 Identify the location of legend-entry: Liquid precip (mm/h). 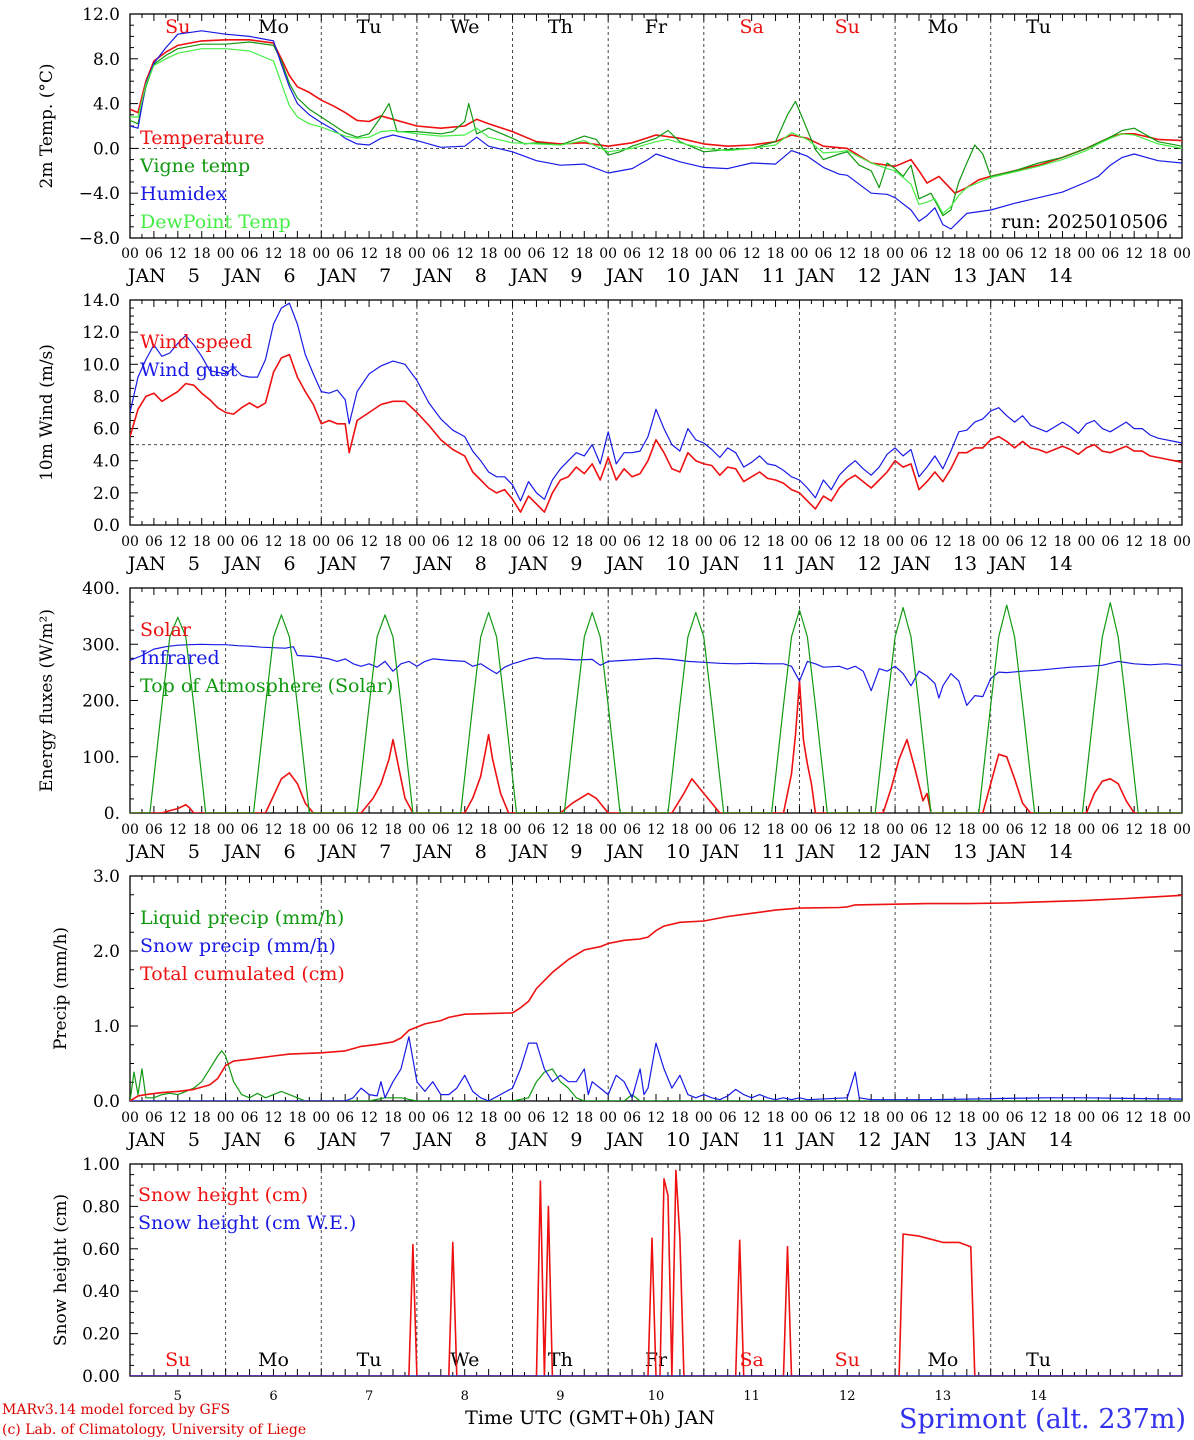
(242, 918).